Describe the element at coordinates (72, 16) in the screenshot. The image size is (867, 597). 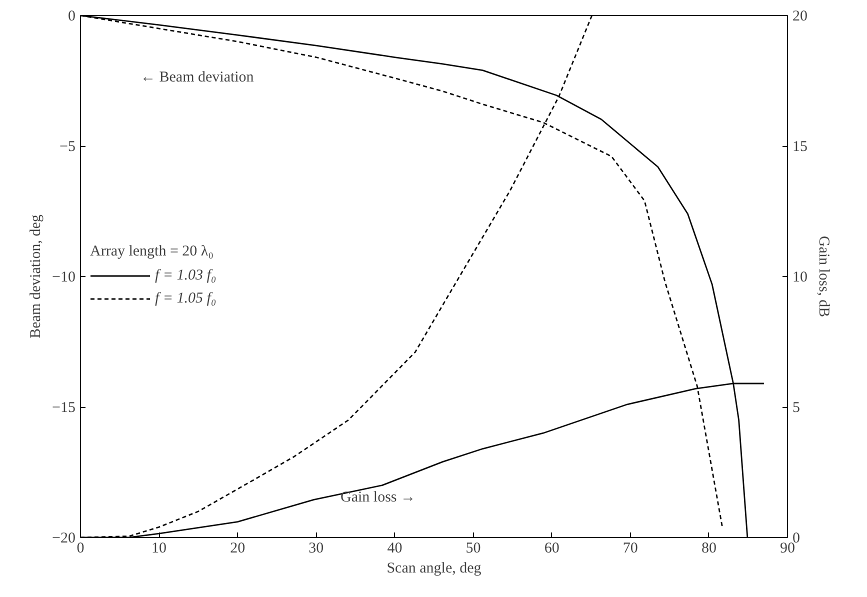
I see `y-tick-label: 0` at that location.